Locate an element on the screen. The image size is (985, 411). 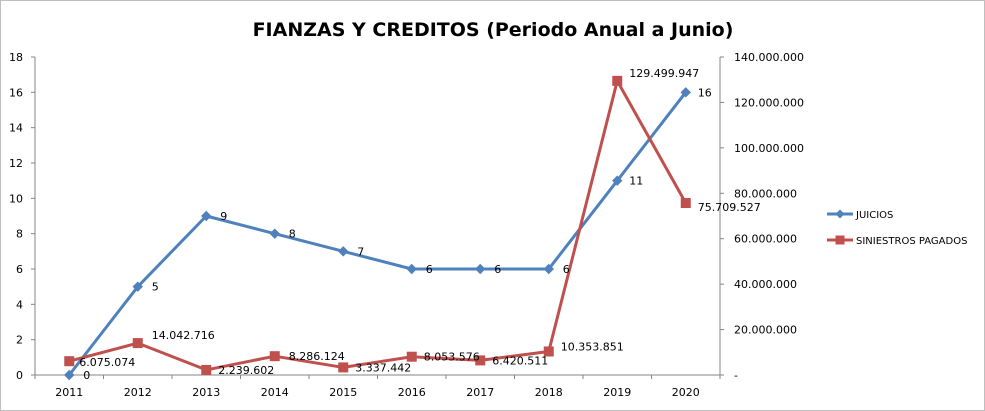
legend: JUICIOS SINIESTROS PAGADOS is located at coordinates (897, 228).